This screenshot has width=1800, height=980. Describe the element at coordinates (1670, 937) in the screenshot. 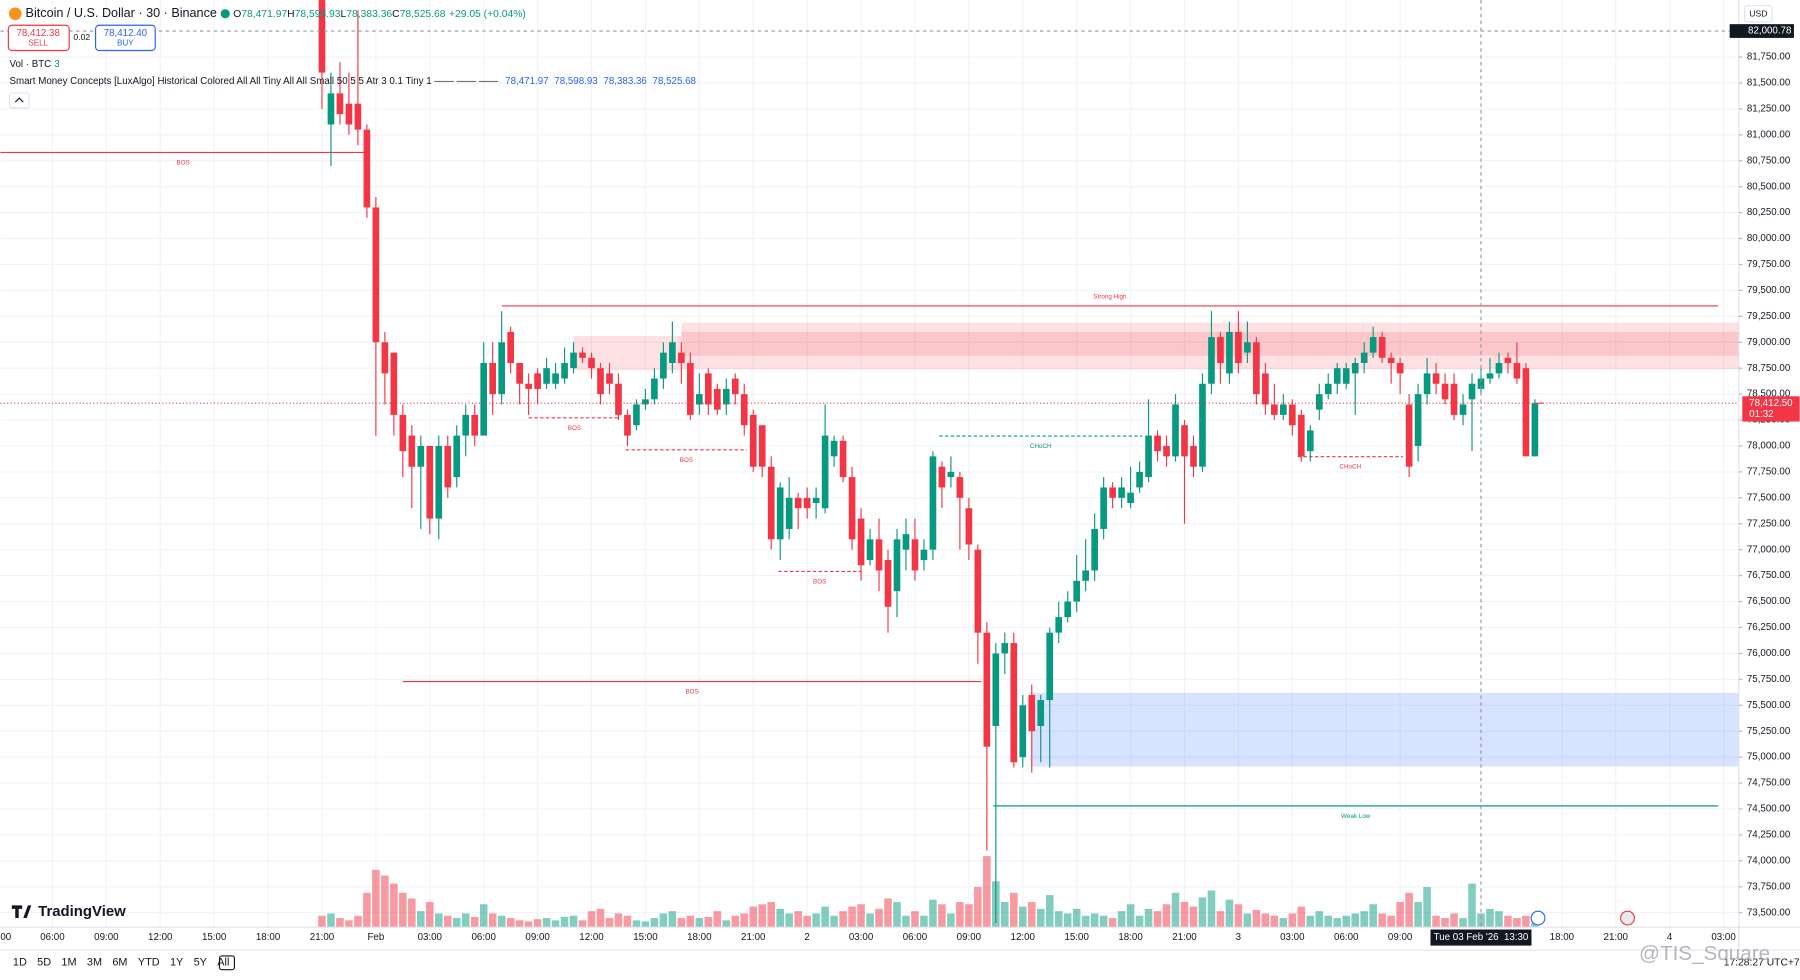

I see `x-tick-label: 4` at that location.